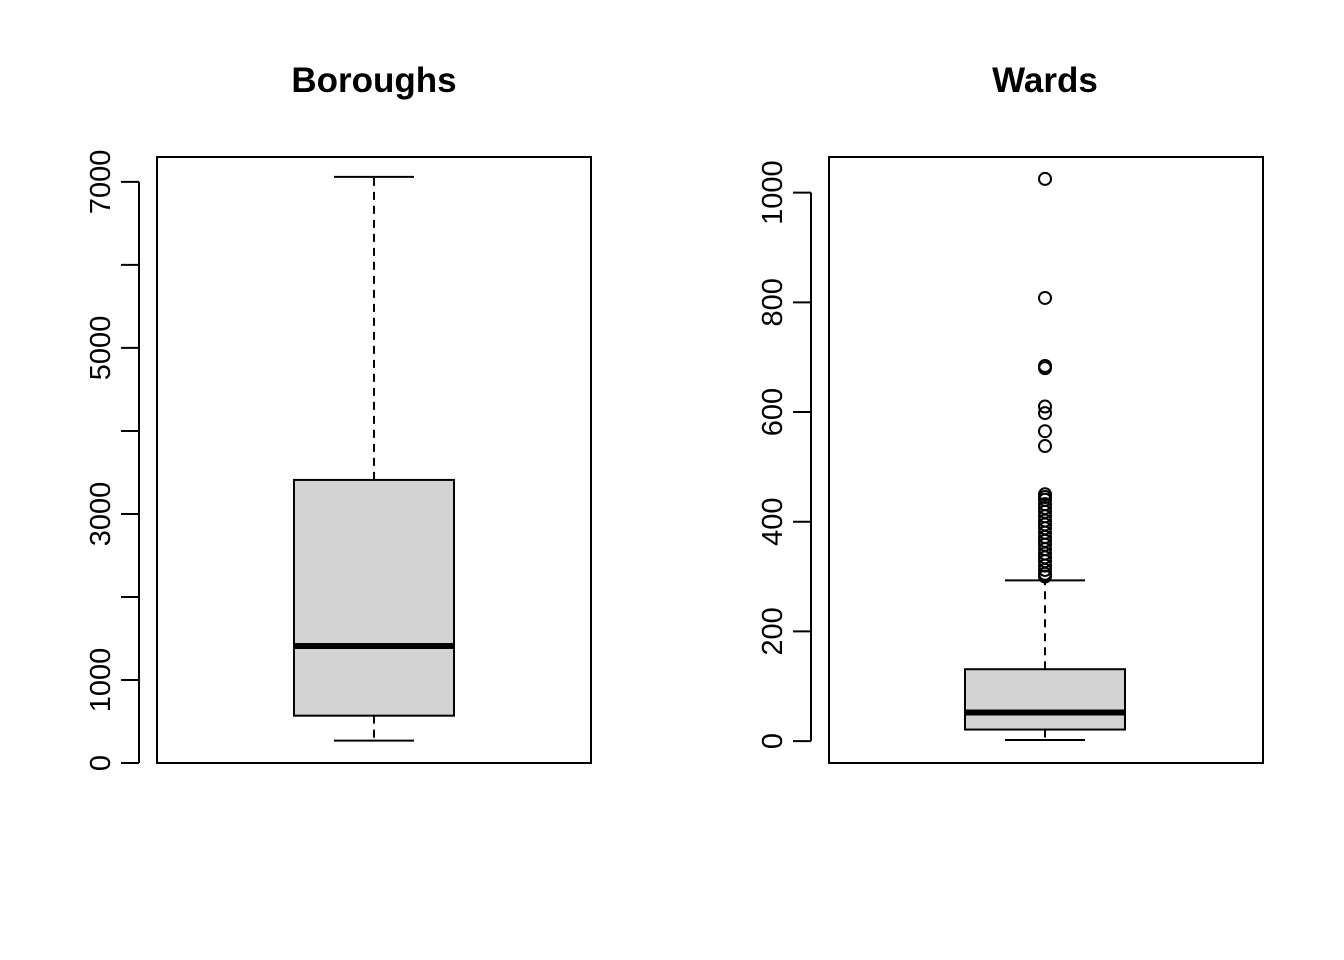 This screenshot has width=1344, height=960. I want to click on wards-y-axis: 0 200 400 600 800 1000, so click(784, 454).